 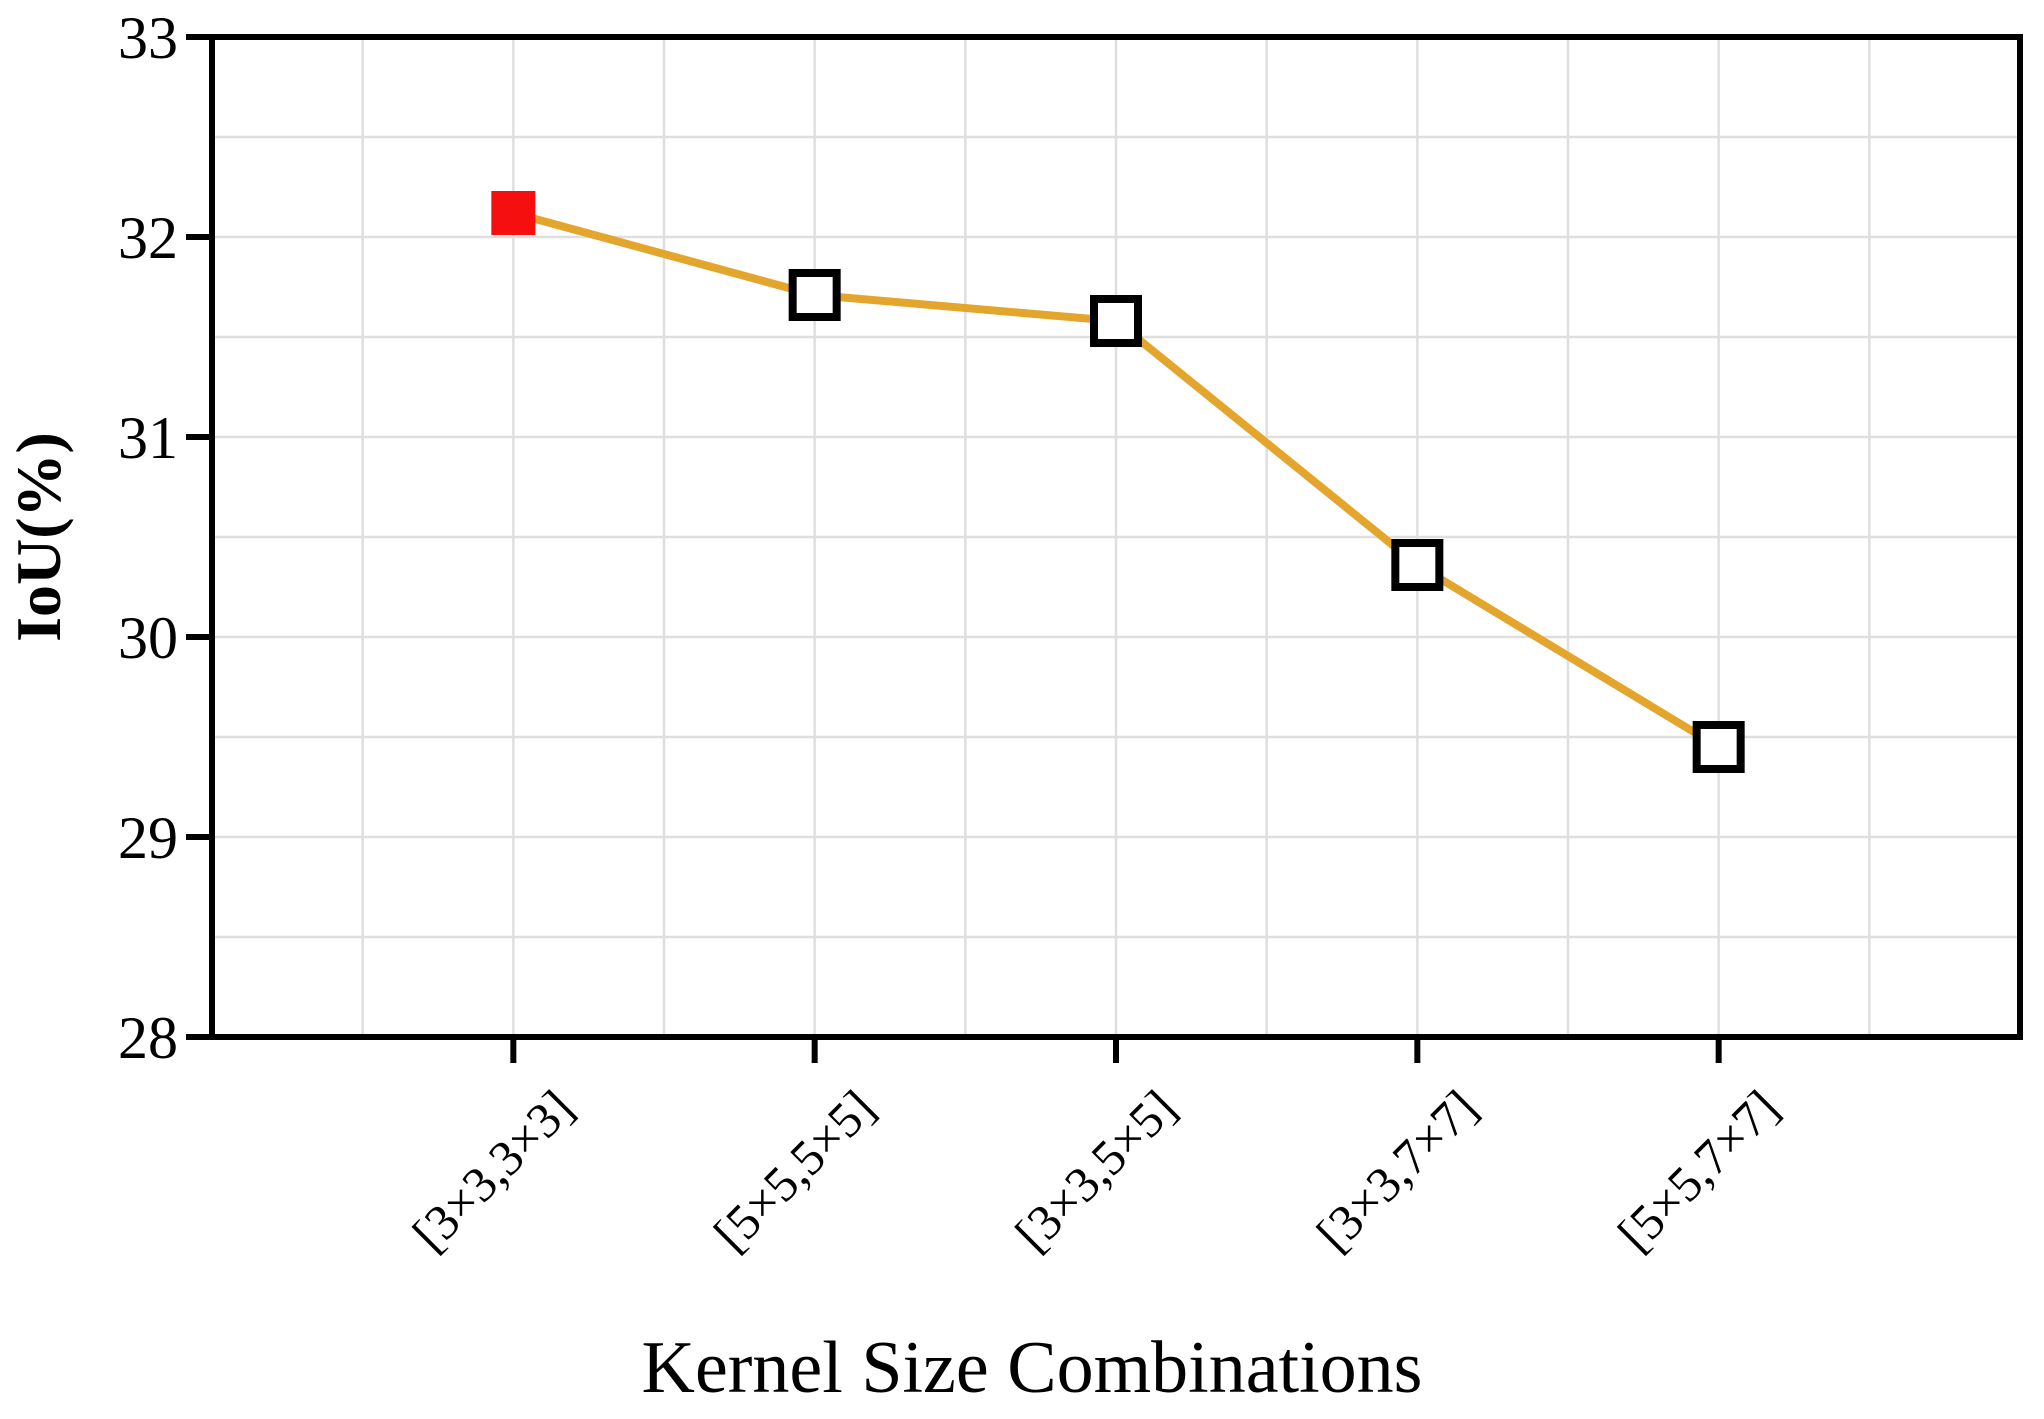 I want to click on y-tick-label: 32, so click(x=148, y=238).